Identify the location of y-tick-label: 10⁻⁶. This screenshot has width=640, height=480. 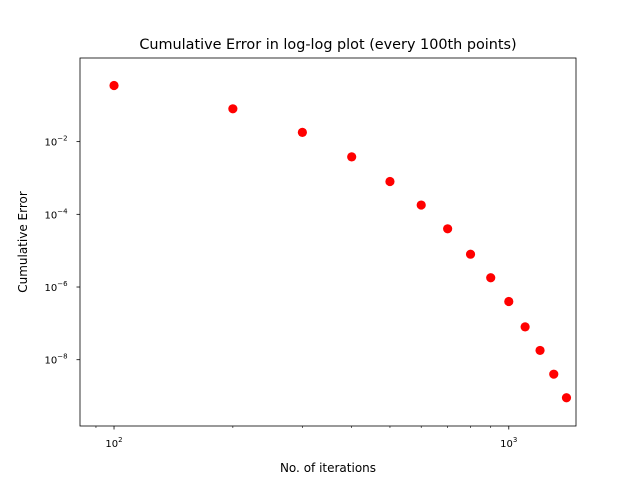
(56, 287).